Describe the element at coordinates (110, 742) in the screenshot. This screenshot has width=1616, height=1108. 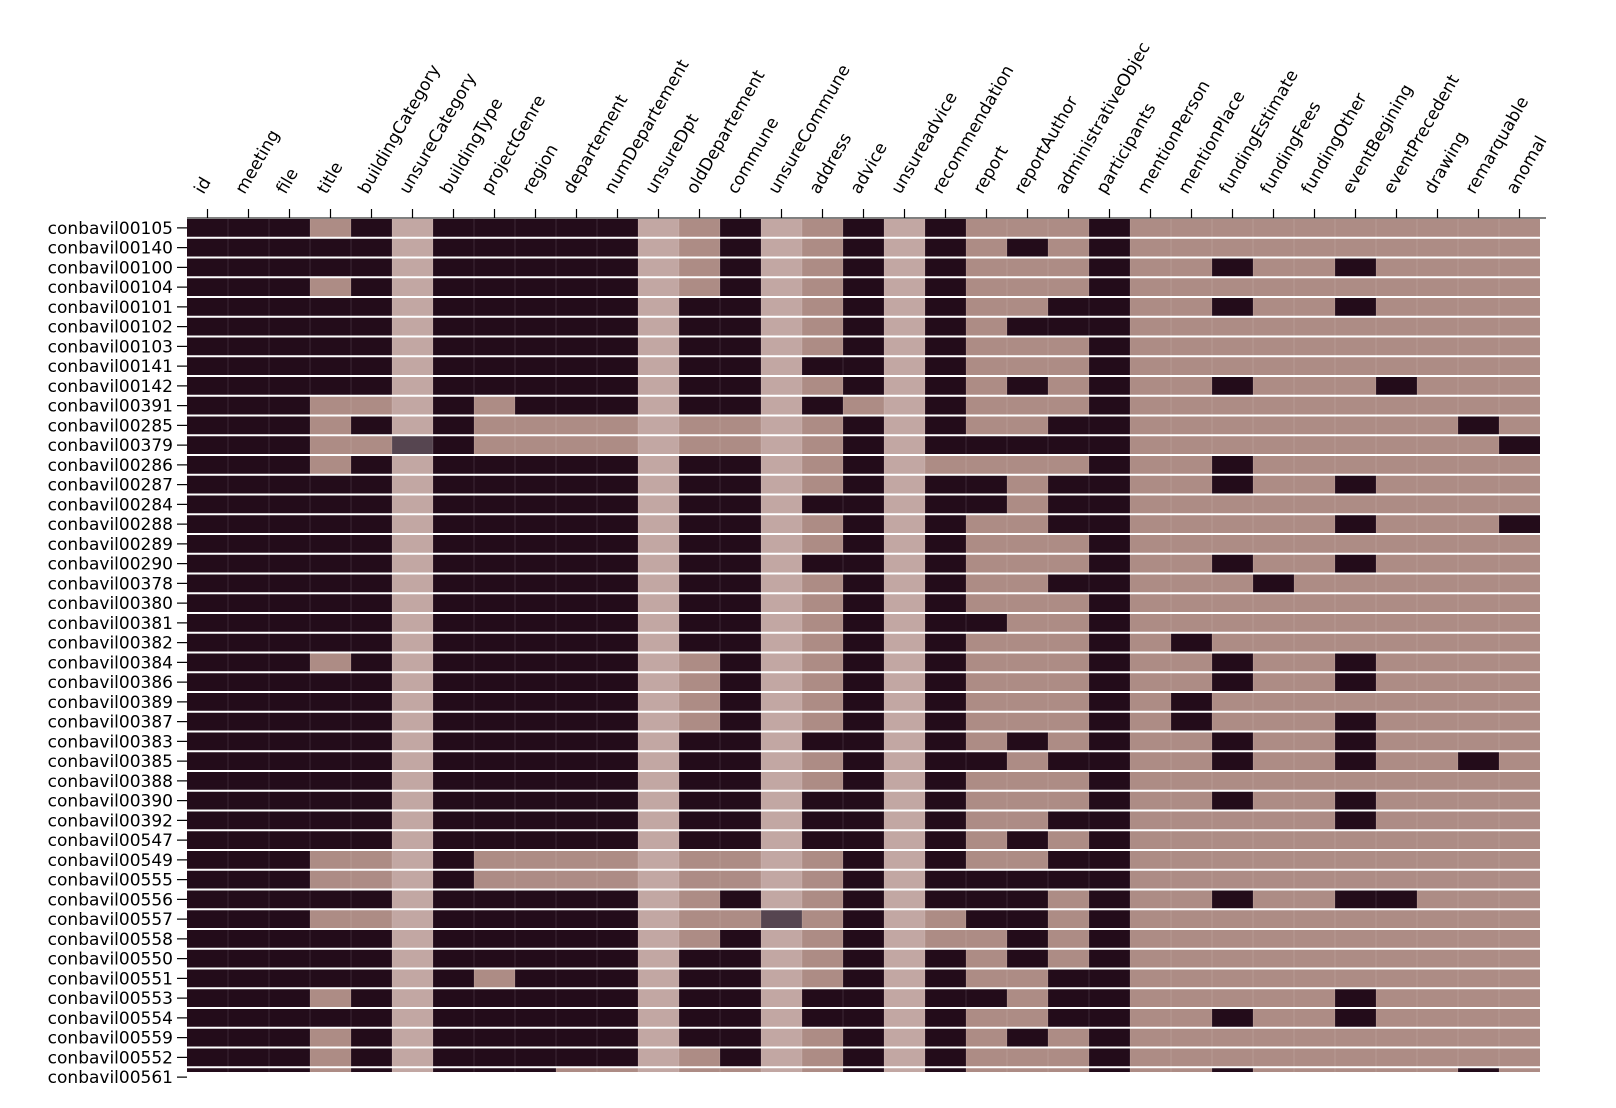
I see `y-tick-label: conbavil00383` at that location.